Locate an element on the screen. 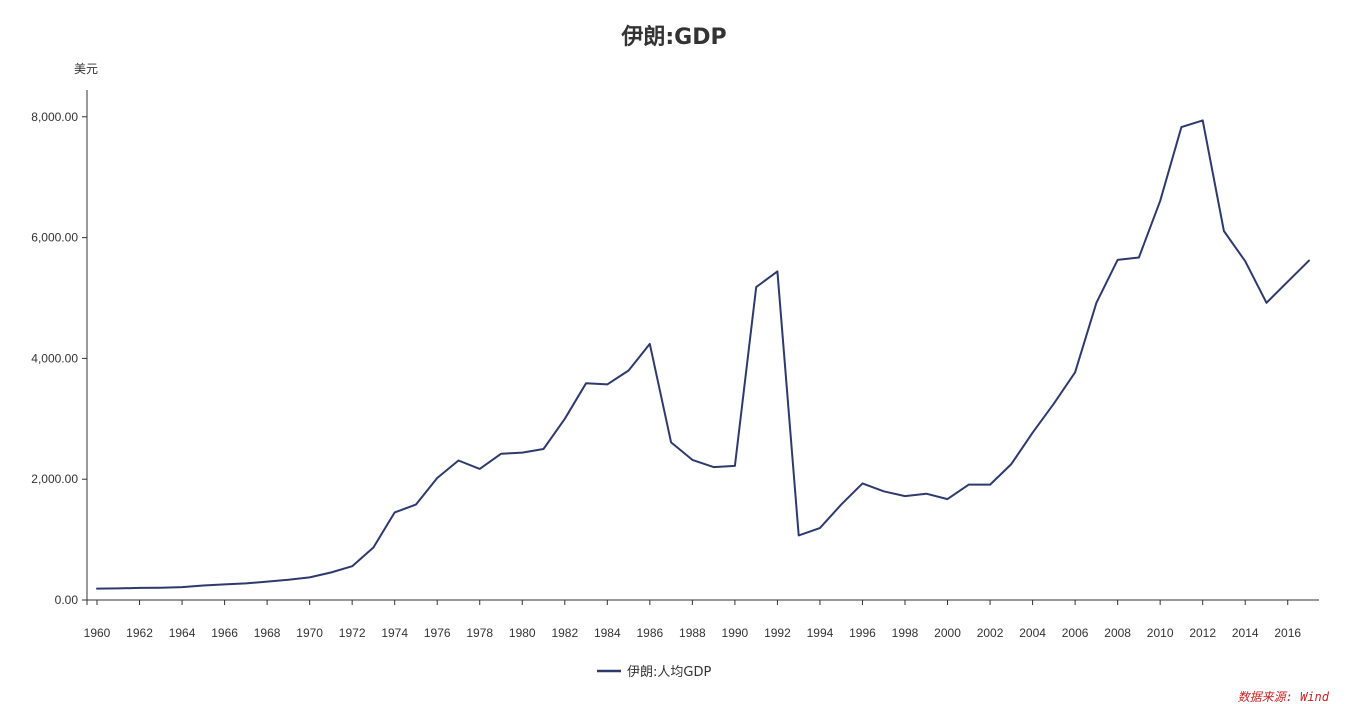  x-tick-label: 1990 is located at coordinates (735, 633).